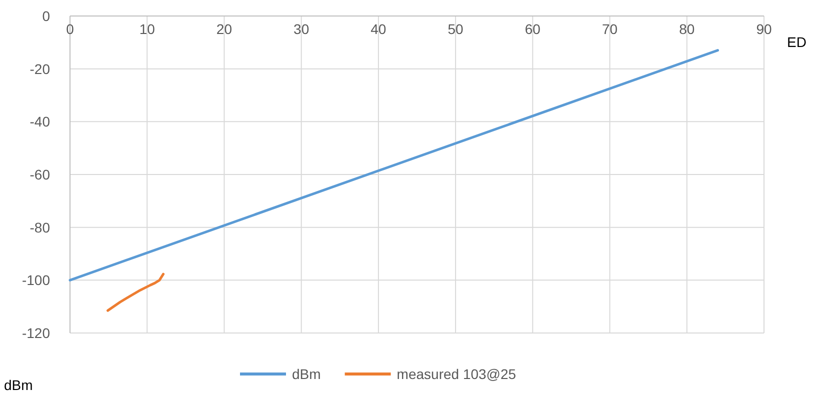 The height and width of the screenshot is (405, 836). I want to click on y-tick-label: -80, so click(40, 227).